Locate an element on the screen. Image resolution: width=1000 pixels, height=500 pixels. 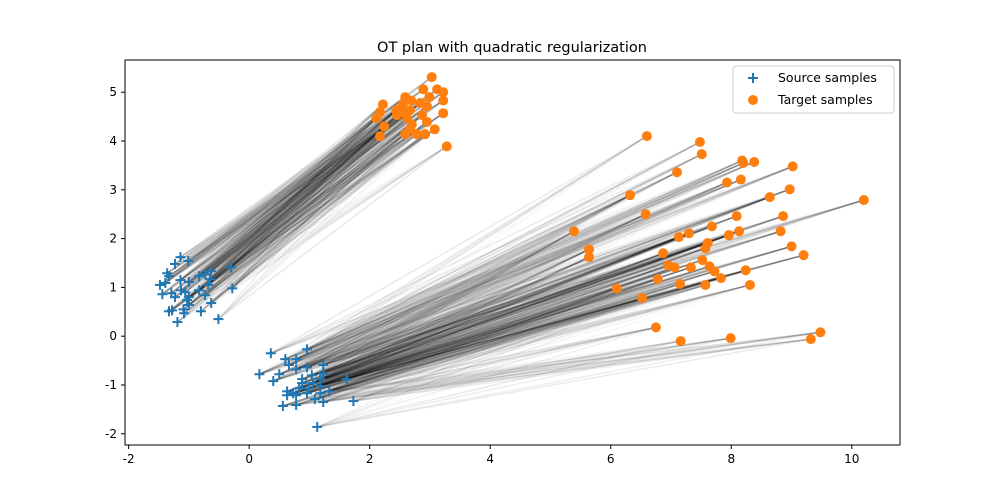
x-tick-label: 4 is located at coordinates (490, 459).